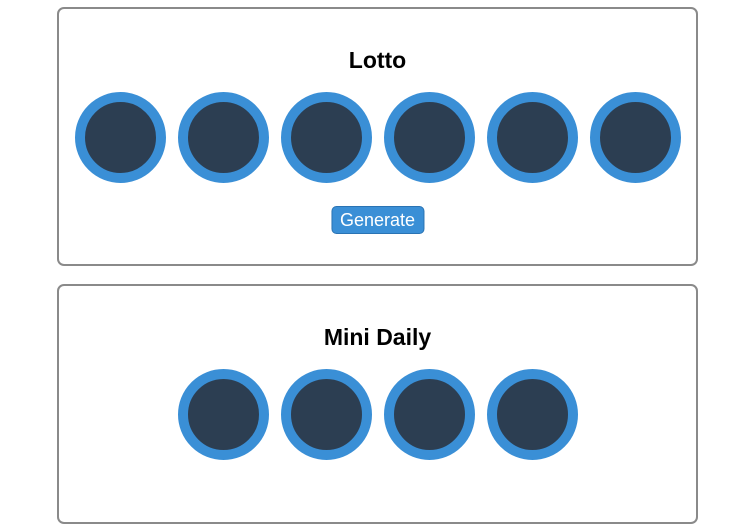 This screenshot has width=729, height=524. I want to click on mini-daily-title: Mini Daily, so click(377, 337).